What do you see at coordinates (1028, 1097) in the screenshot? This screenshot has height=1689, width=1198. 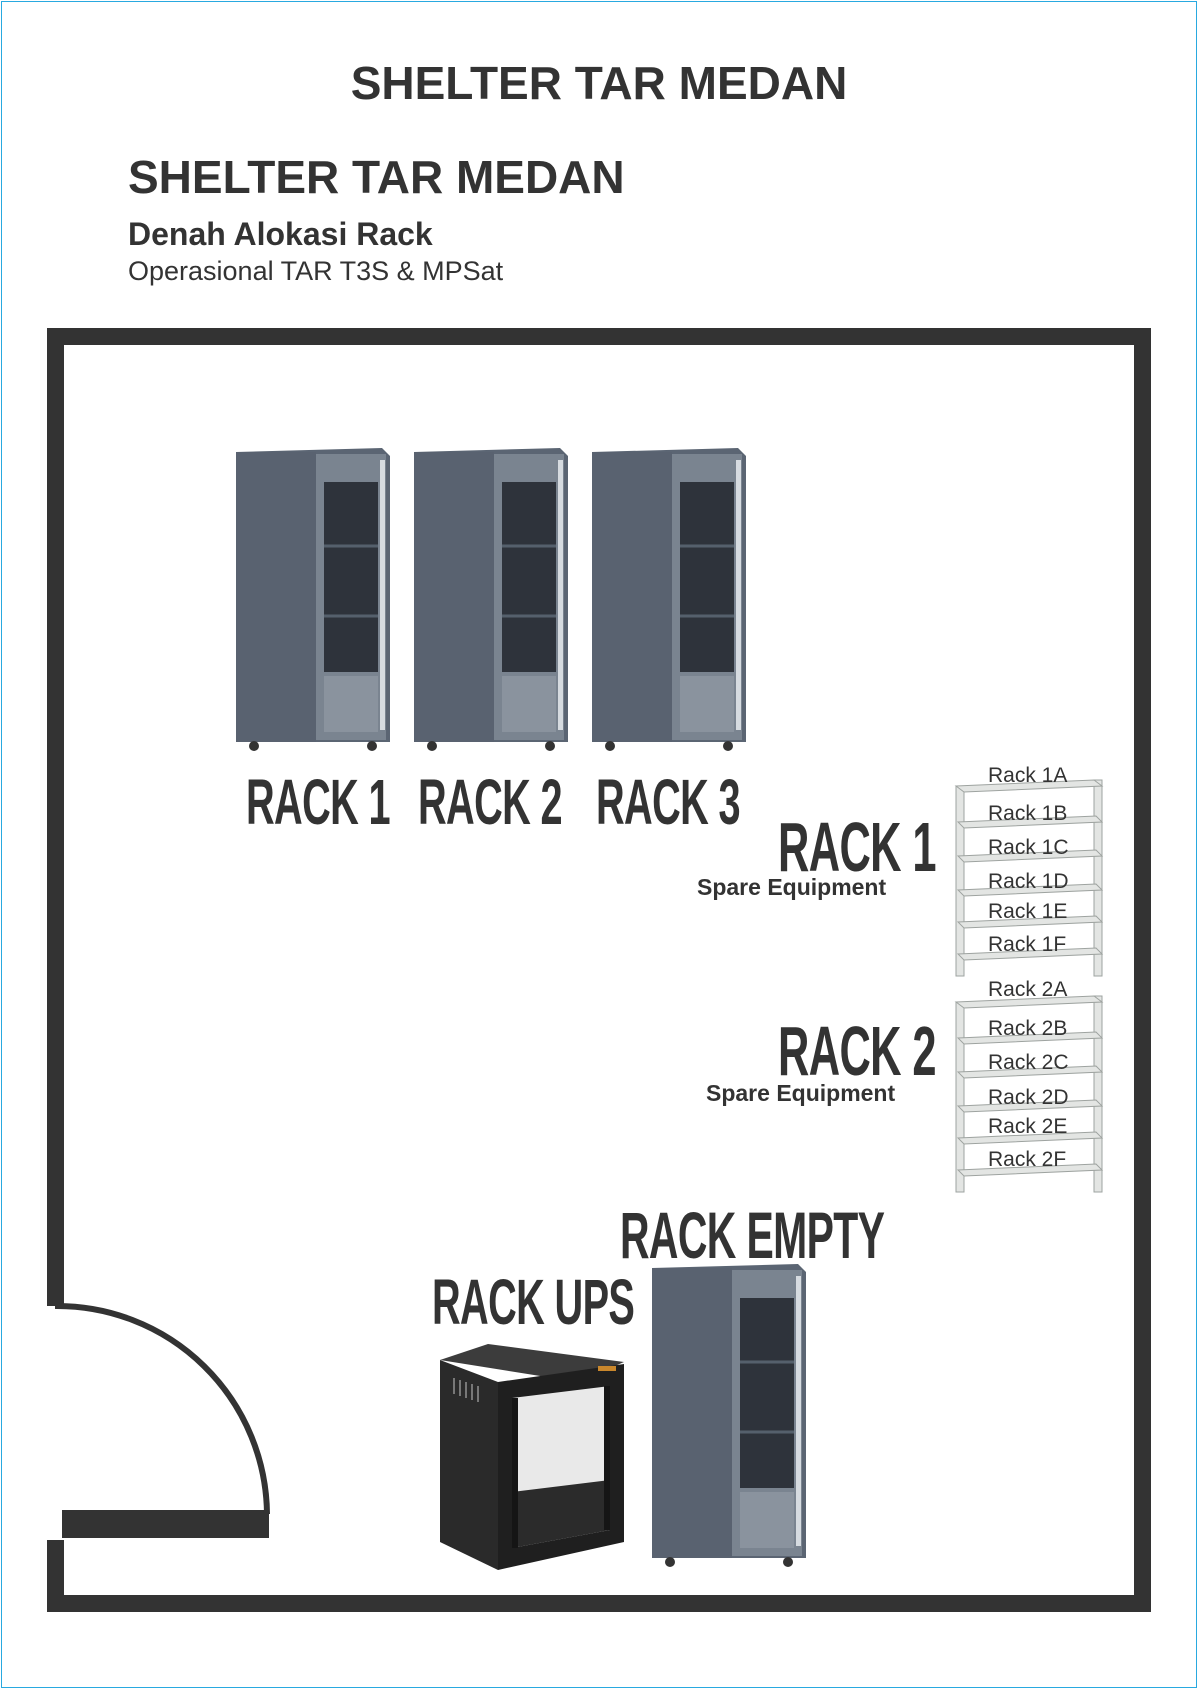 I see `shelf-2d-label: Rack 2D` at bounding box center [1028, 1097].